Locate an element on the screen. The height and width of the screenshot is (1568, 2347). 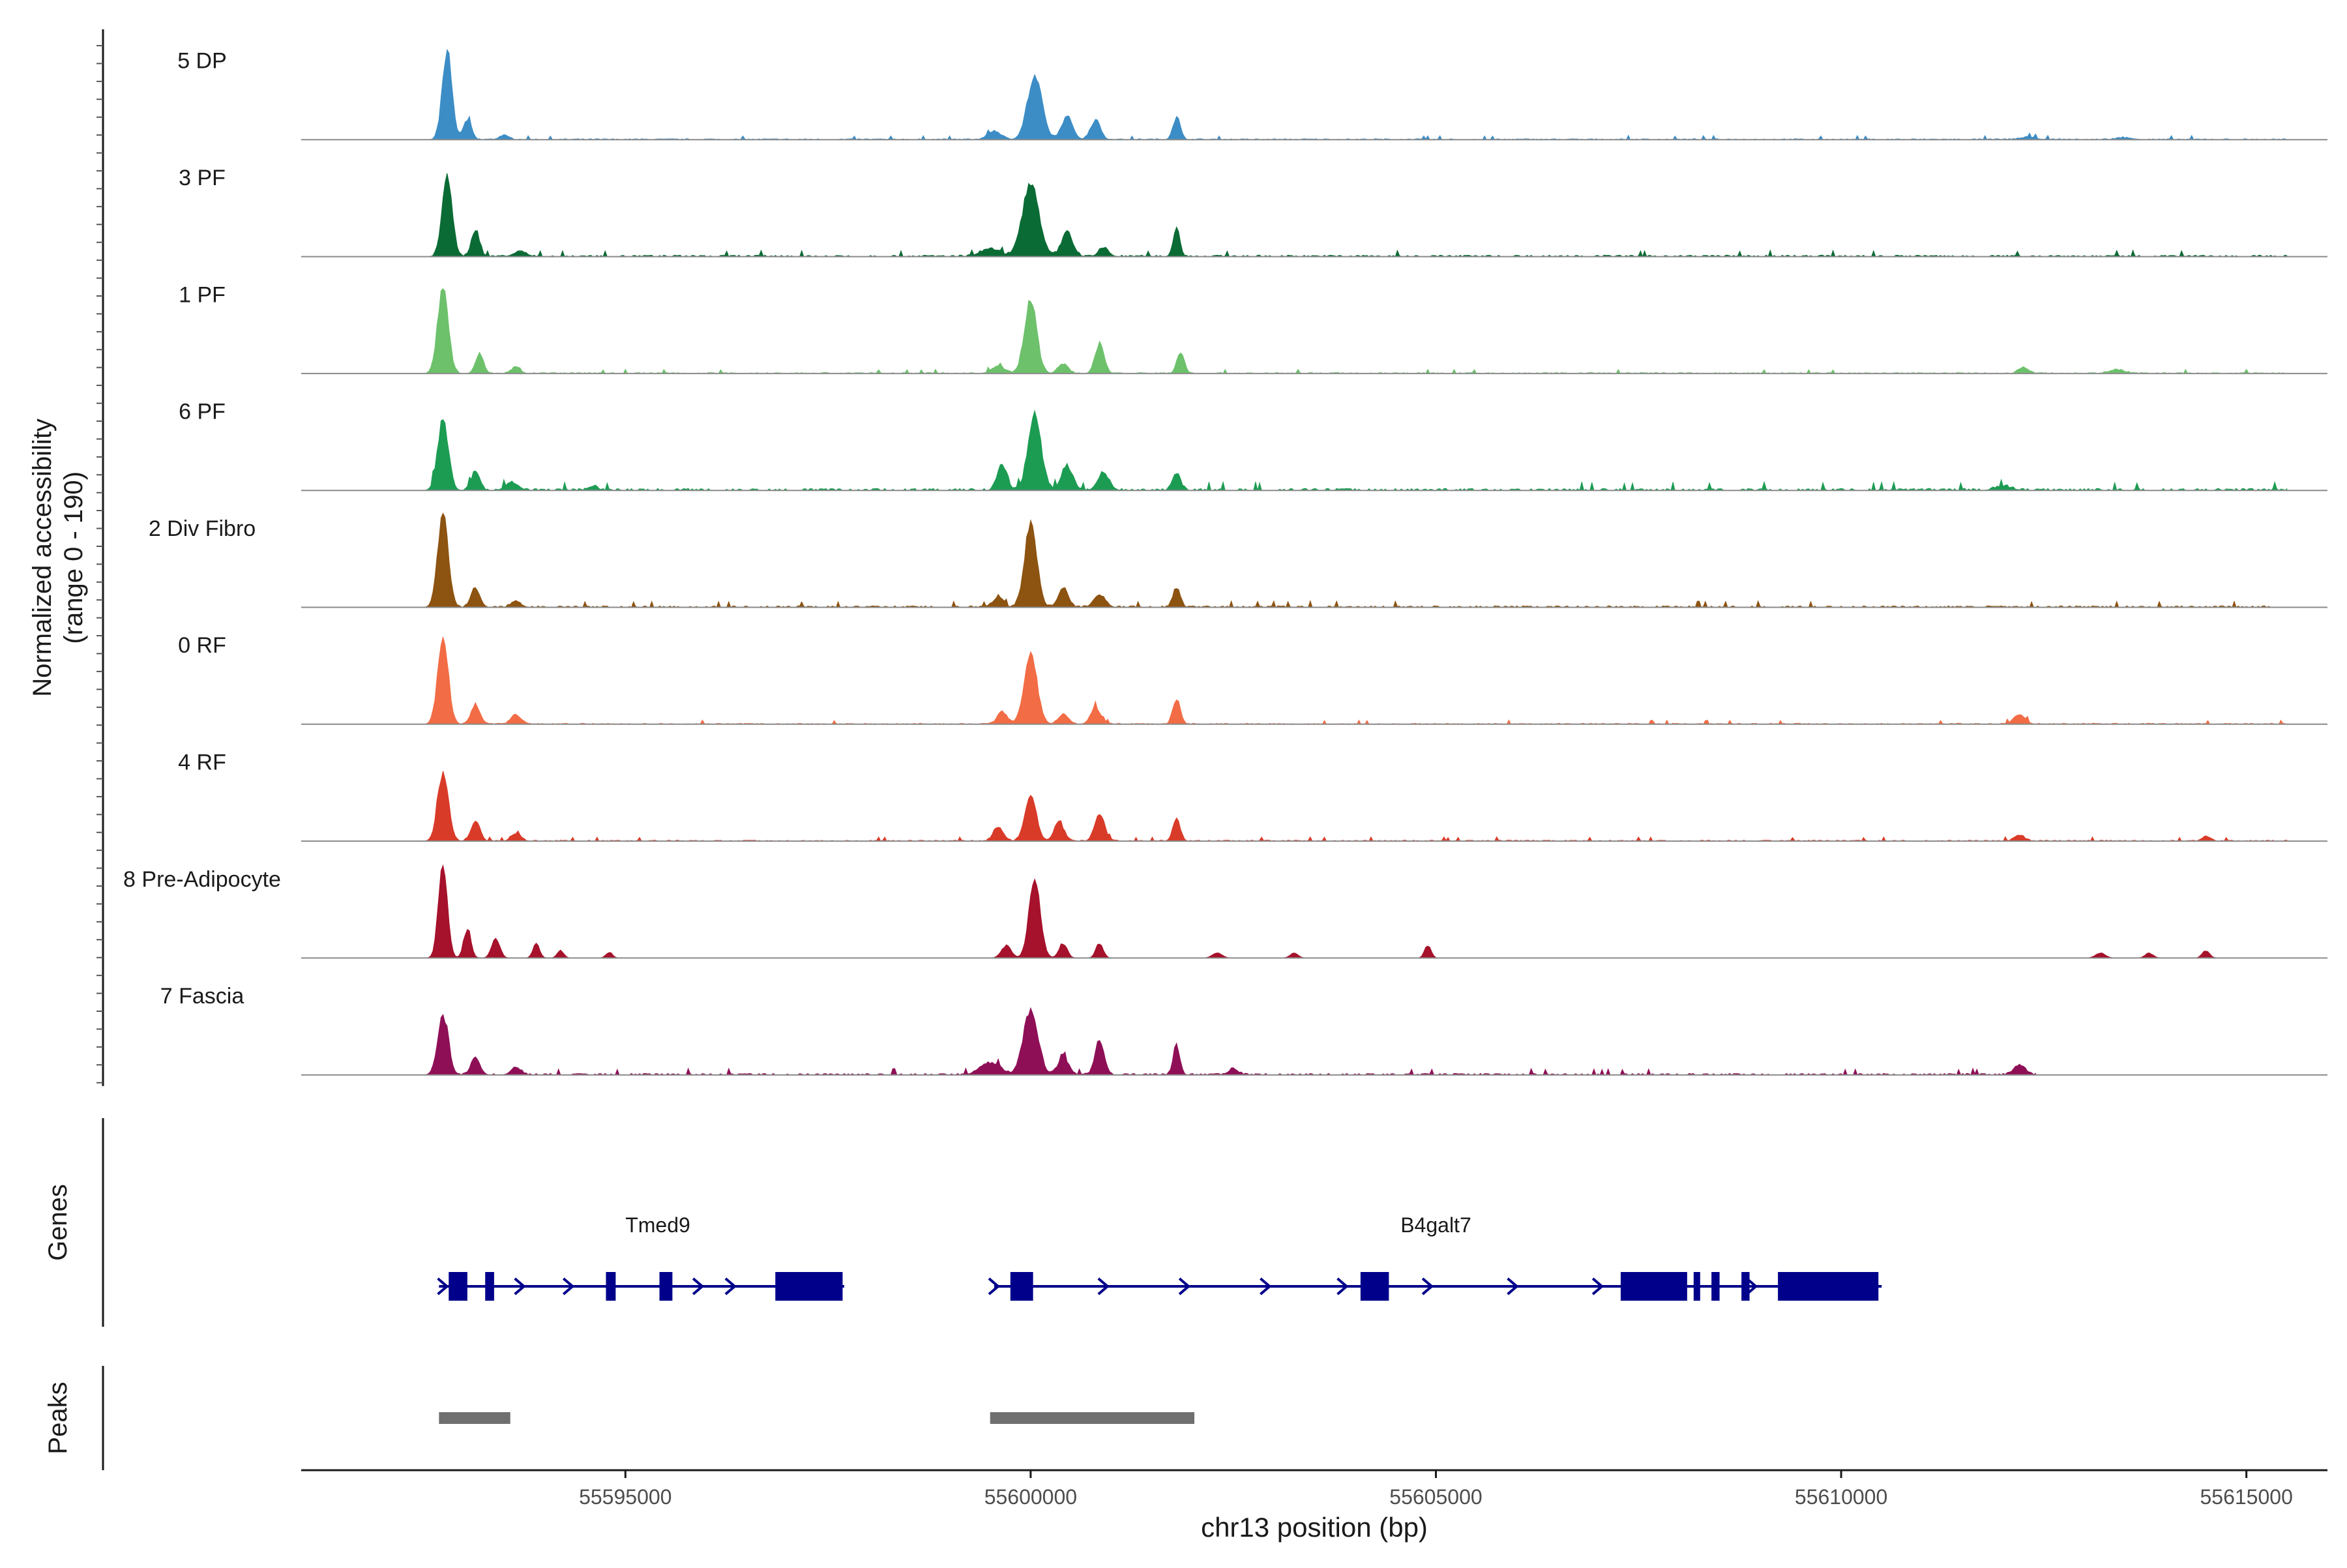
track-4-rf: 4 RF is located at coordinates (1252, 796).